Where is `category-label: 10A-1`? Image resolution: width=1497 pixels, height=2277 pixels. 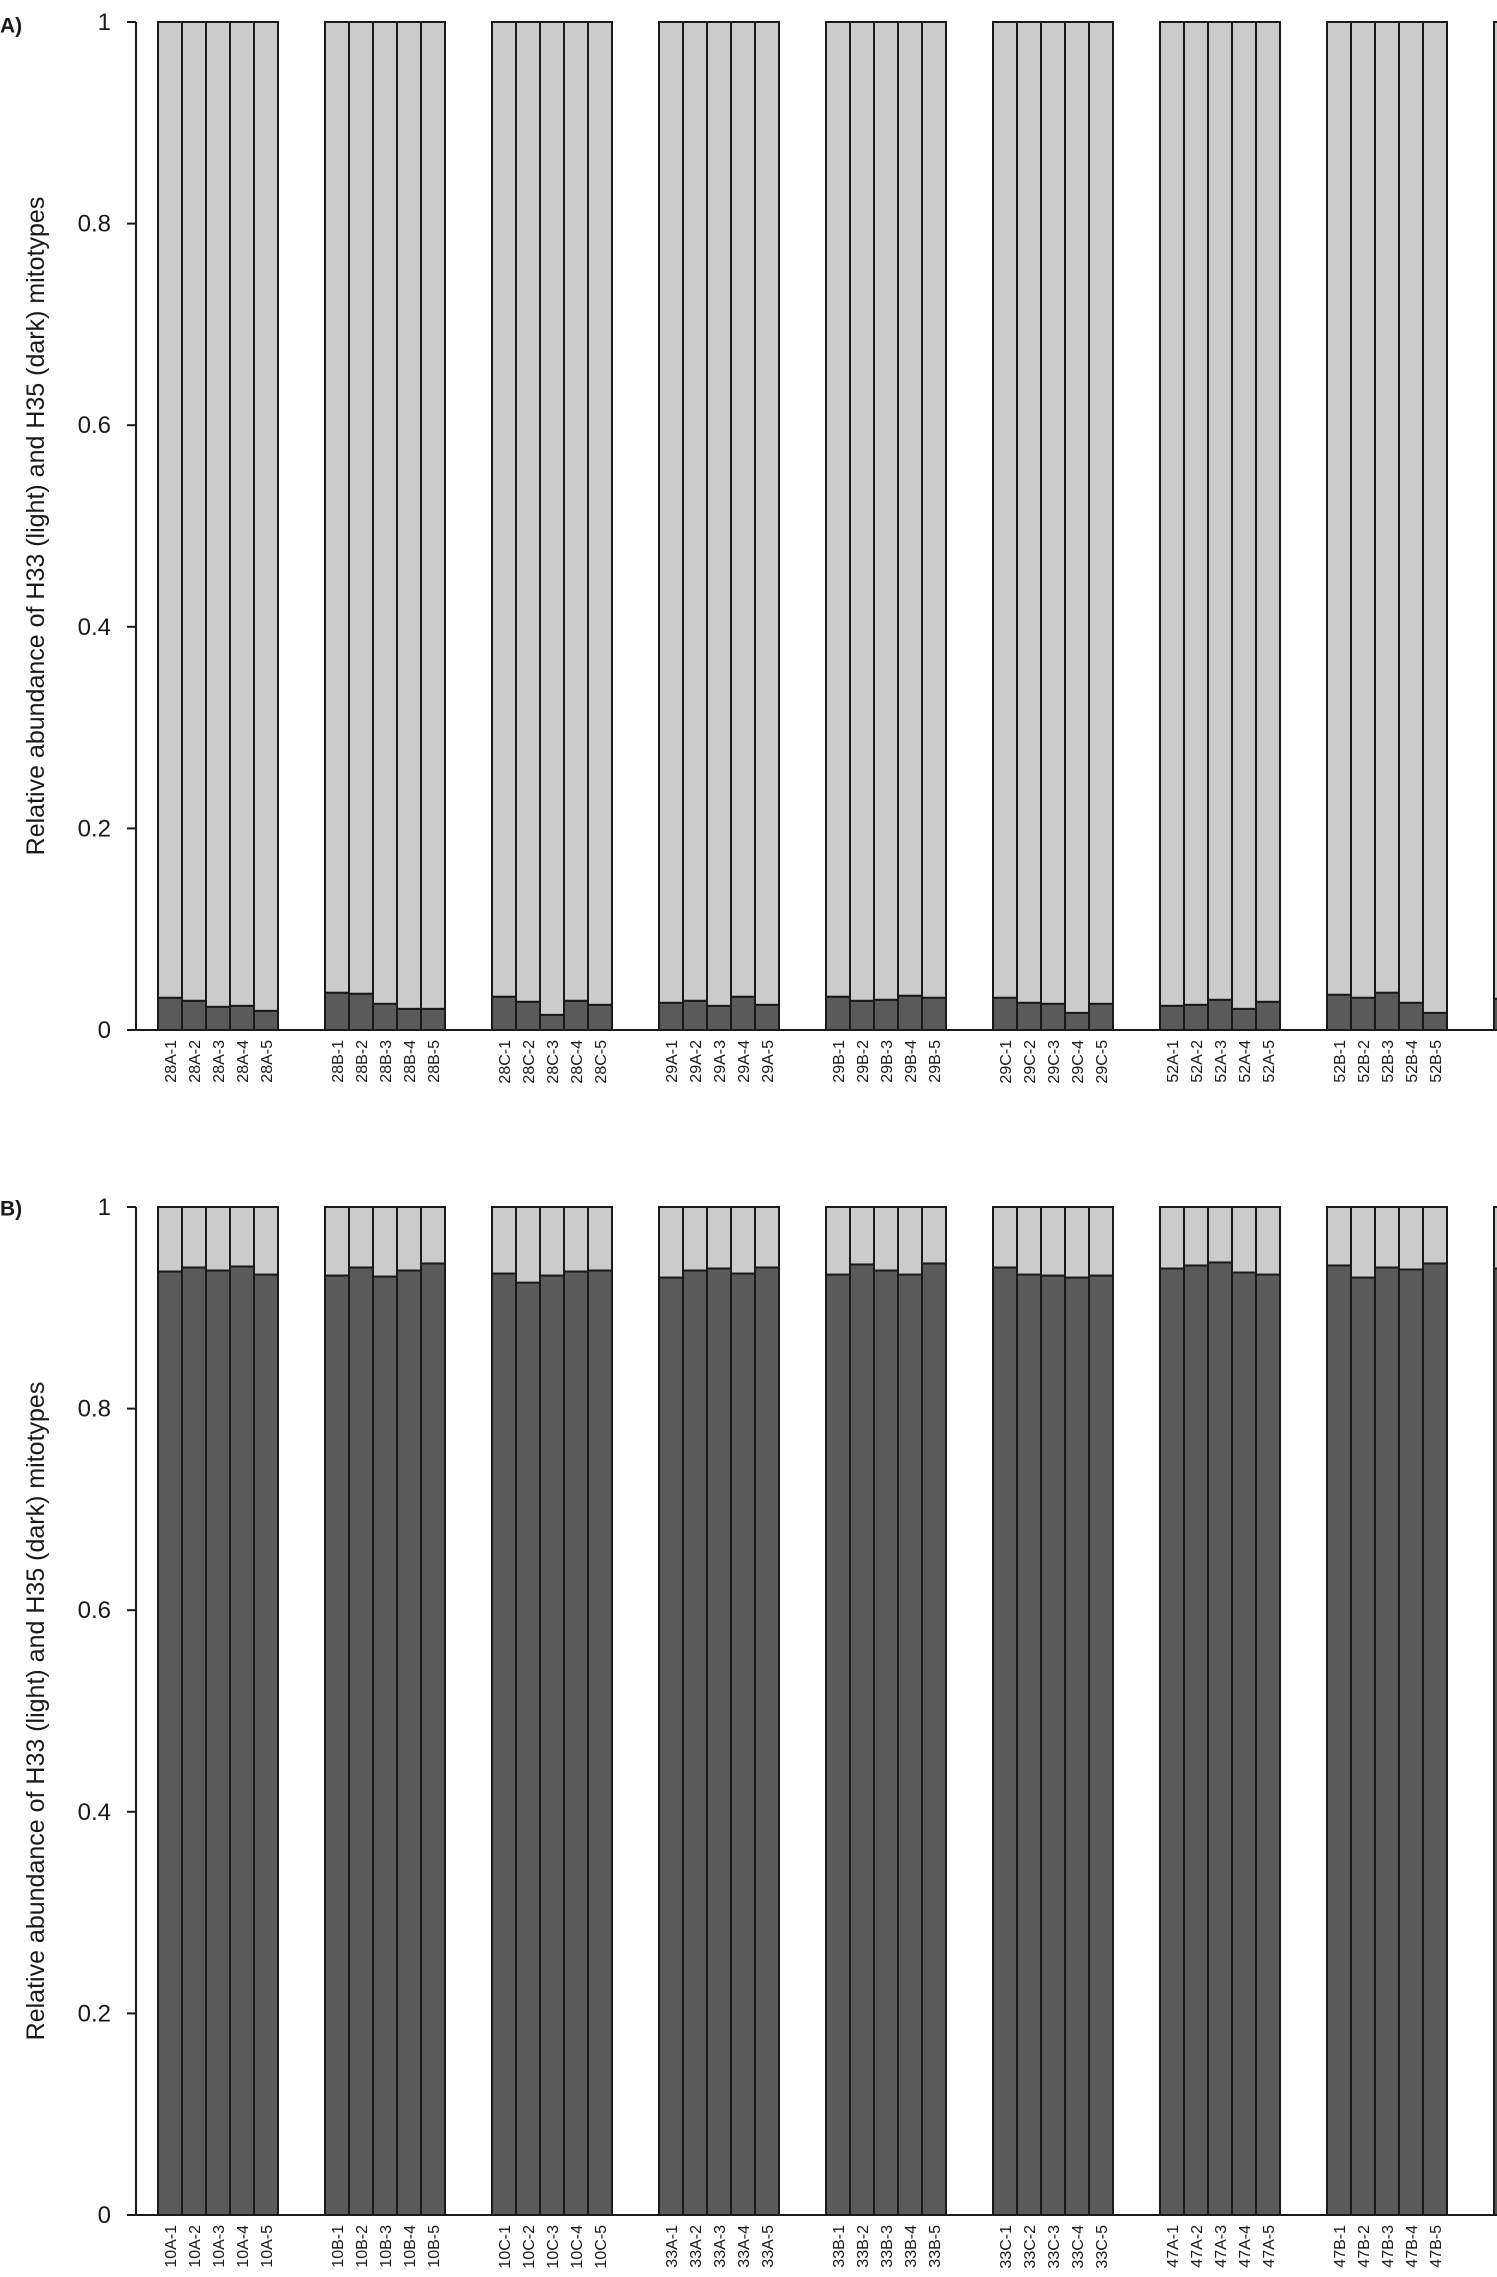 category-label: 10A-1 is located at coordinates (171, 2246).